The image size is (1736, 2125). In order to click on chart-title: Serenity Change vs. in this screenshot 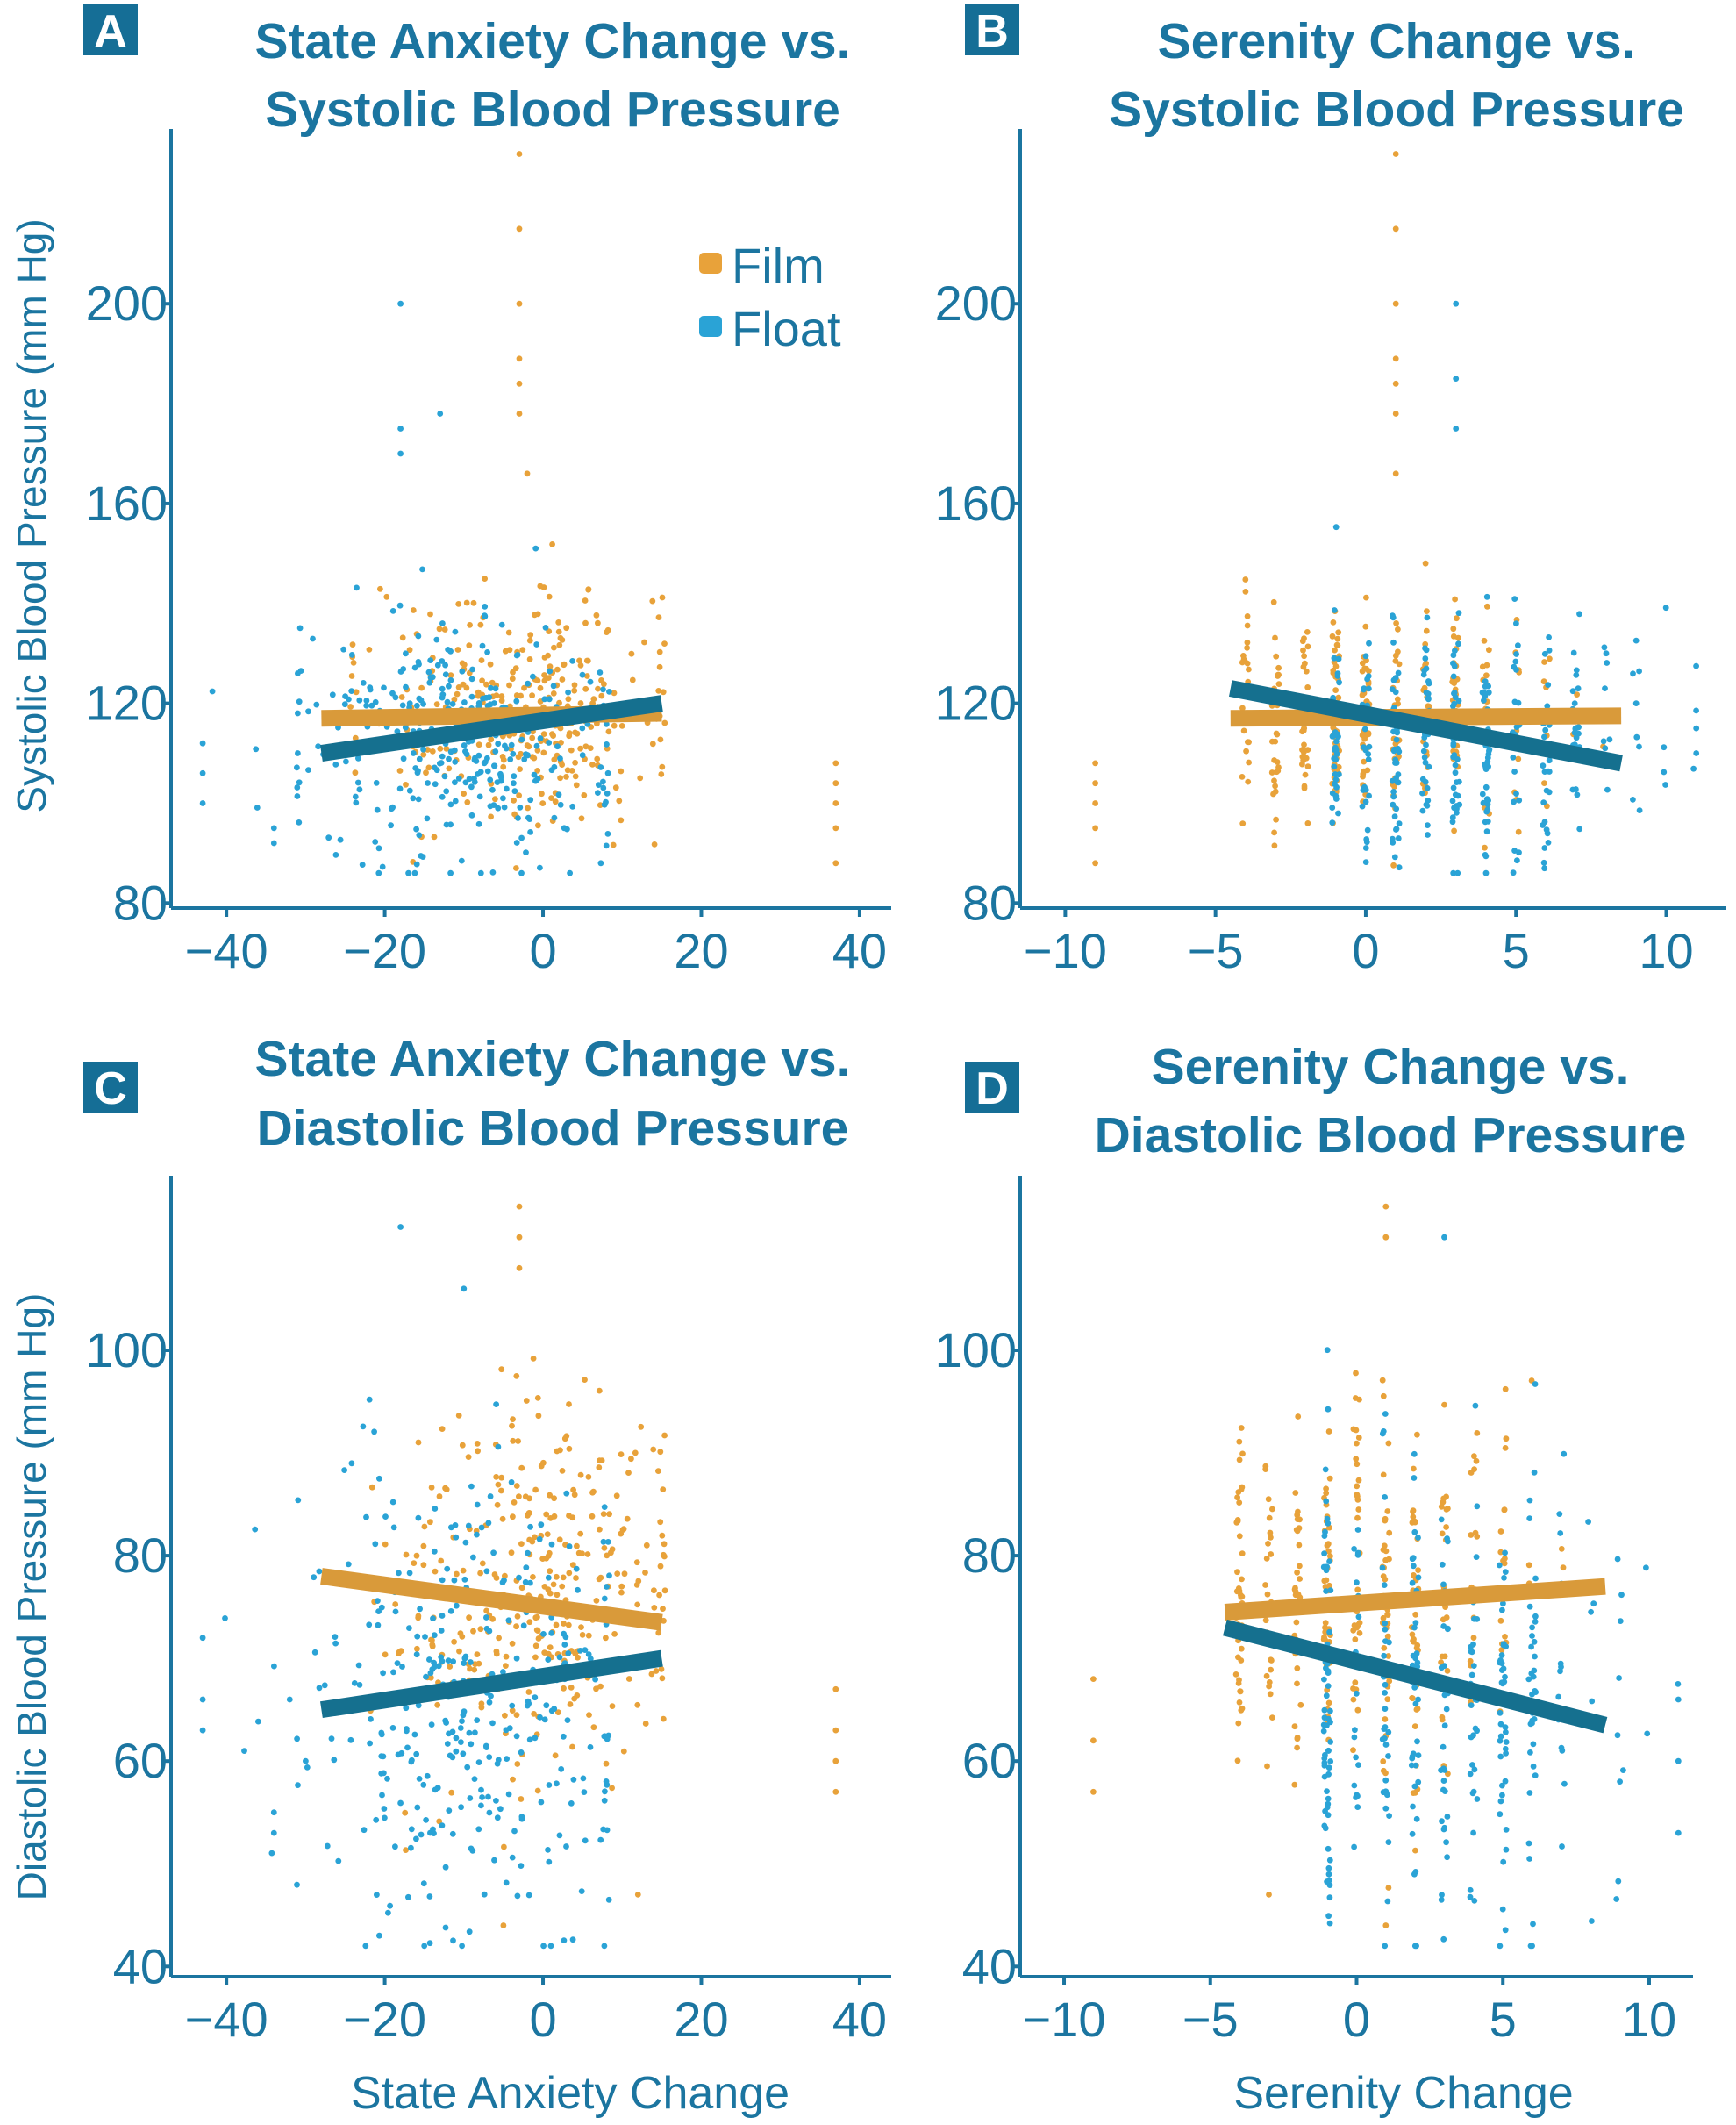, I will do `click(1391, 1067)`.